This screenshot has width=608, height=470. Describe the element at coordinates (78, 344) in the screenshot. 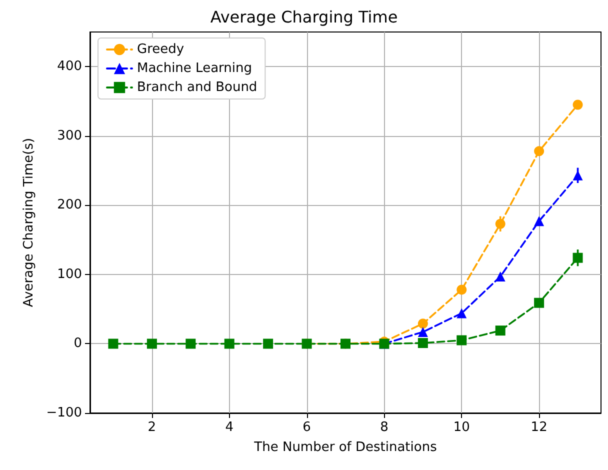

I see `y-tick-label: 0` at that location.